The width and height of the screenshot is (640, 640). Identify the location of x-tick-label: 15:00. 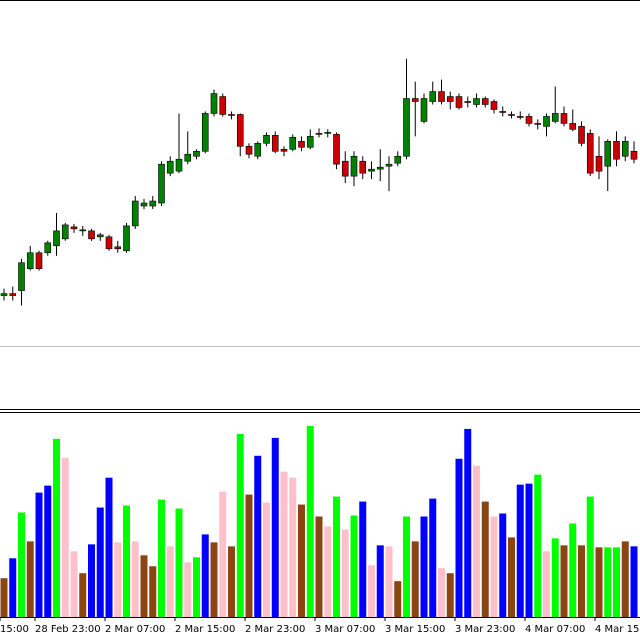
(14, 629).